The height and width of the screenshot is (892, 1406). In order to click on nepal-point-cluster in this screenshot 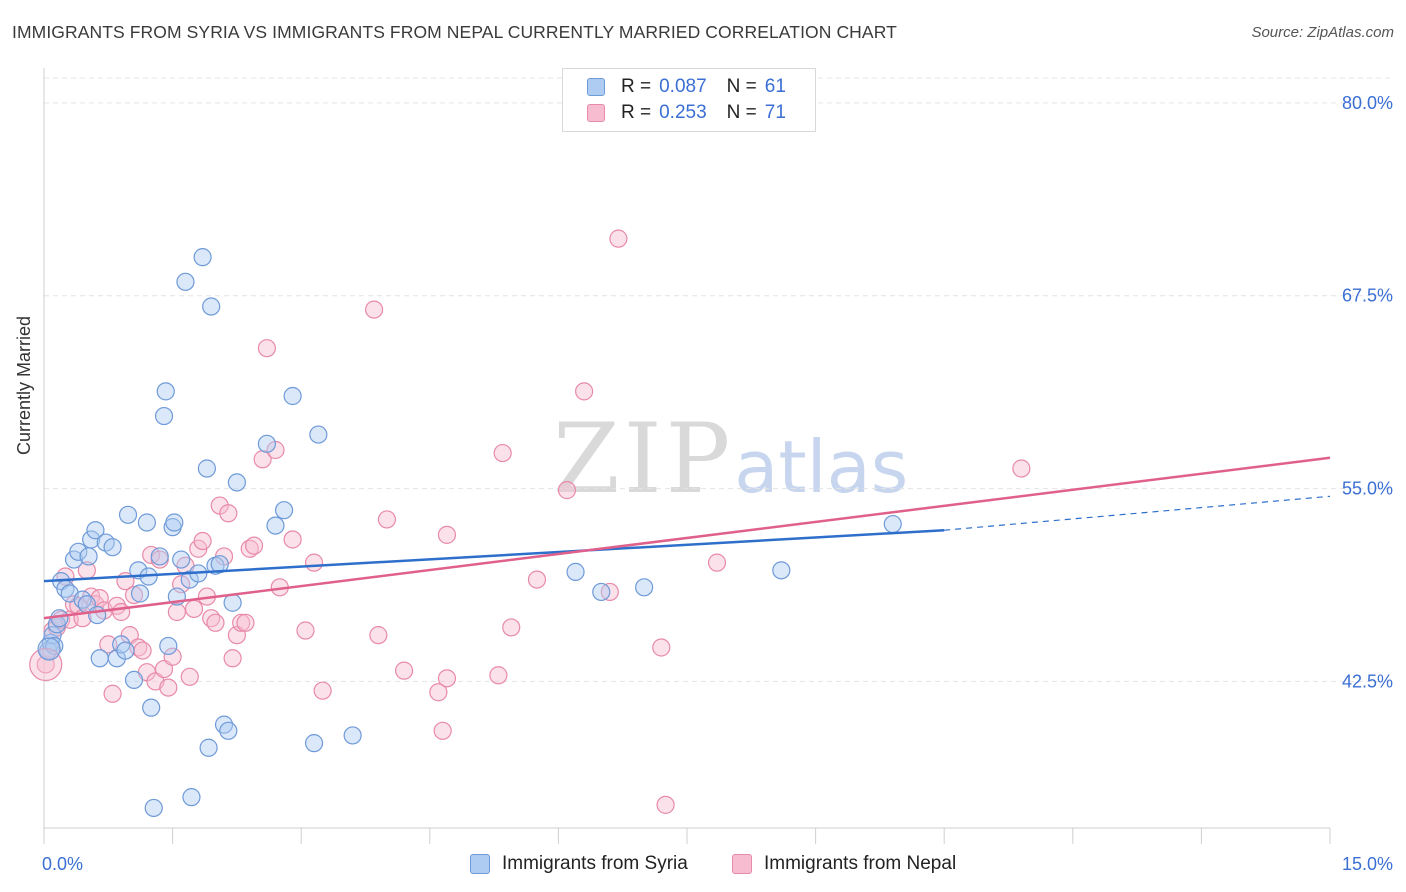, I will do `click(46, 664)`.